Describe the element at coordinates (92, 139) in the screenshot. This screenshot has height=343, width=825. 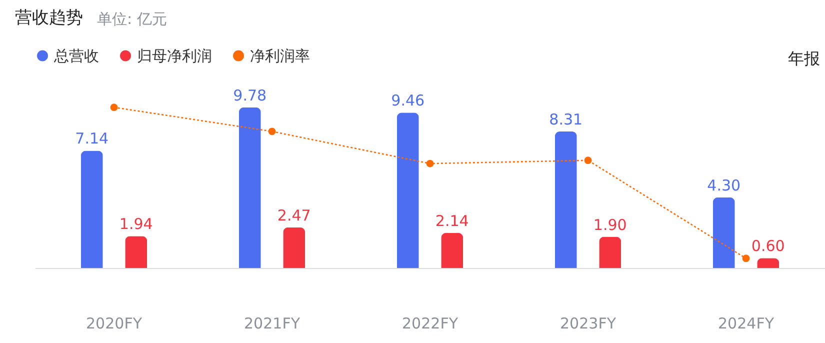
I see `data-label: 7.14` at that location.